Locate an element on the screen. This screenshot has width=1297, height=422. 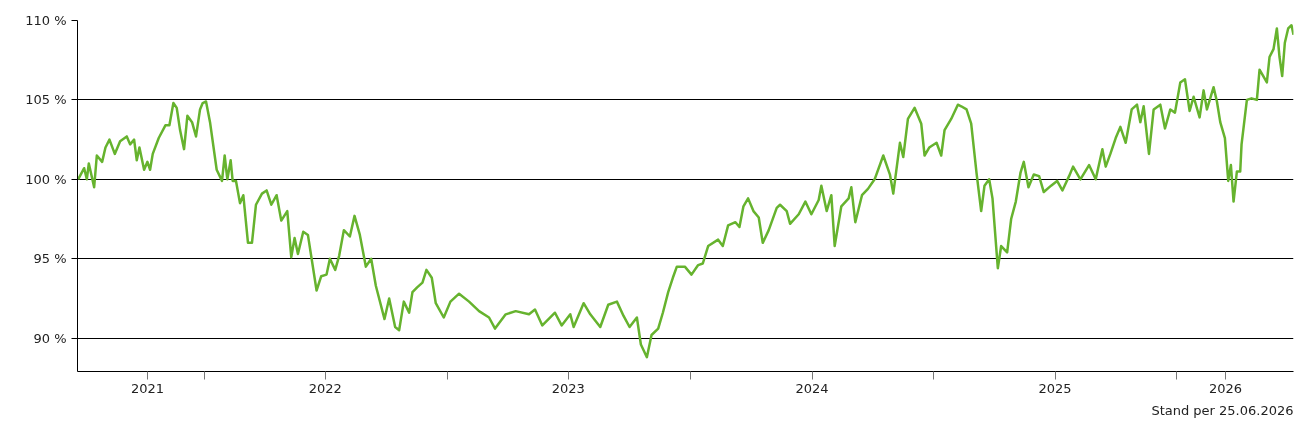
y-tick-label: 100 % is located at coordinates (46, 179).